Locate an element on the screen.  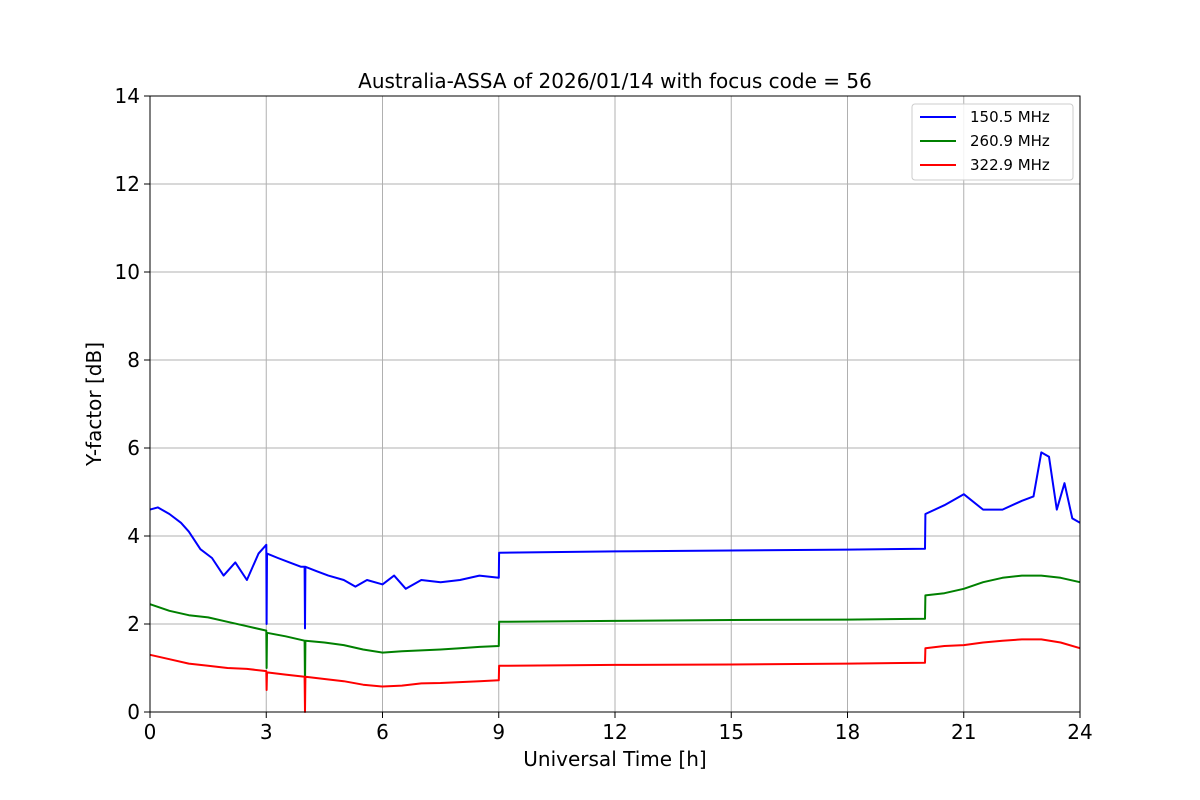
y-tick-label: 12 is located at coordinates (127, 184).